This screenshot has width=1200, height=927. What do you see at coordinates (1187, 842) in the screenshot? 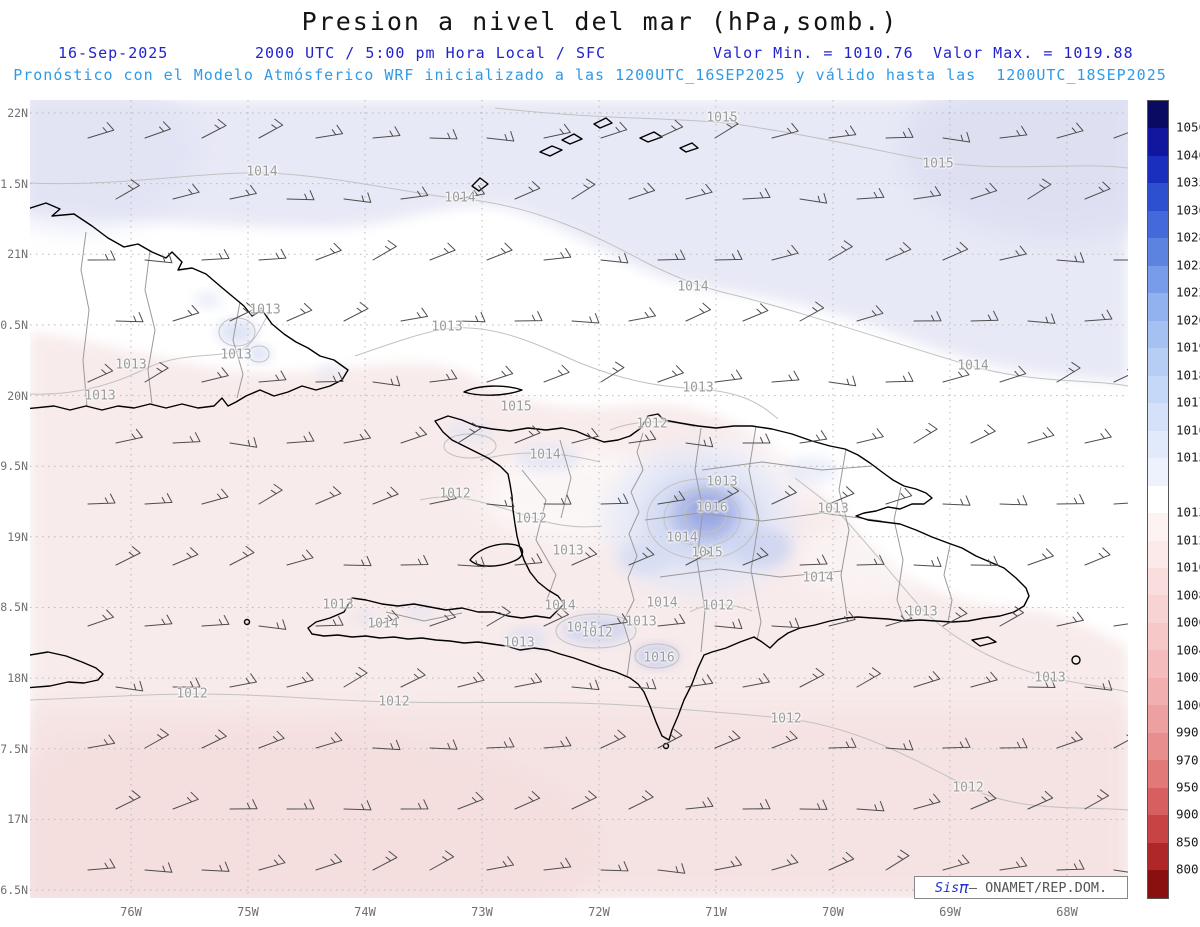
I see `colorbar-label-850: 850` at bounding box center [1187, 842].